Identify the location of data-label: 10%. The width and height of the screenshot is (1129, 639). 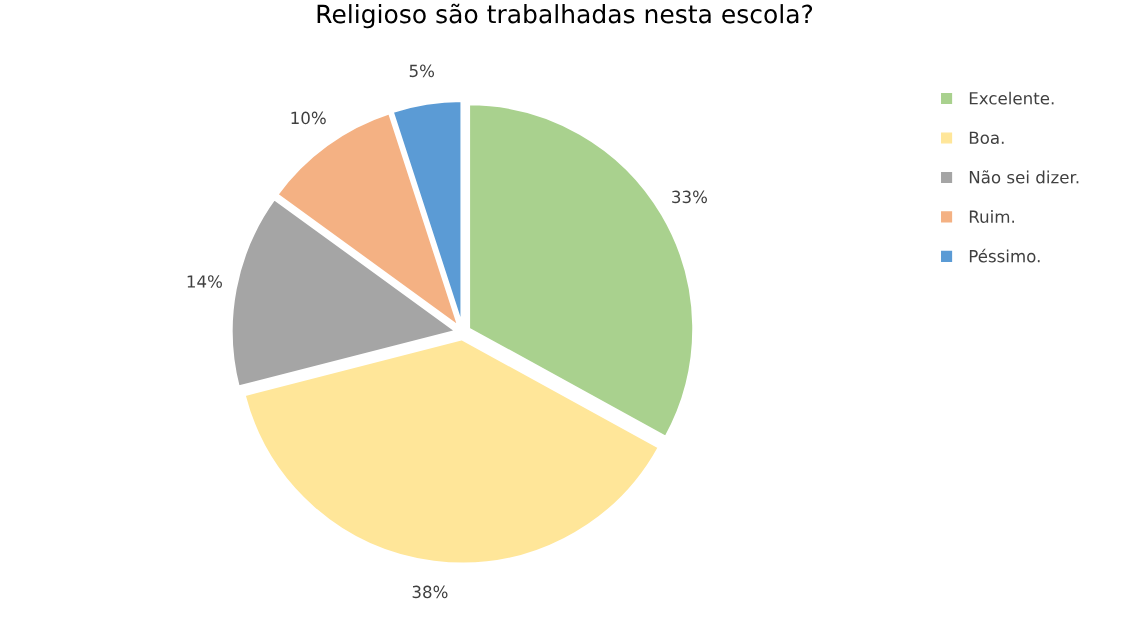
(308, 118).